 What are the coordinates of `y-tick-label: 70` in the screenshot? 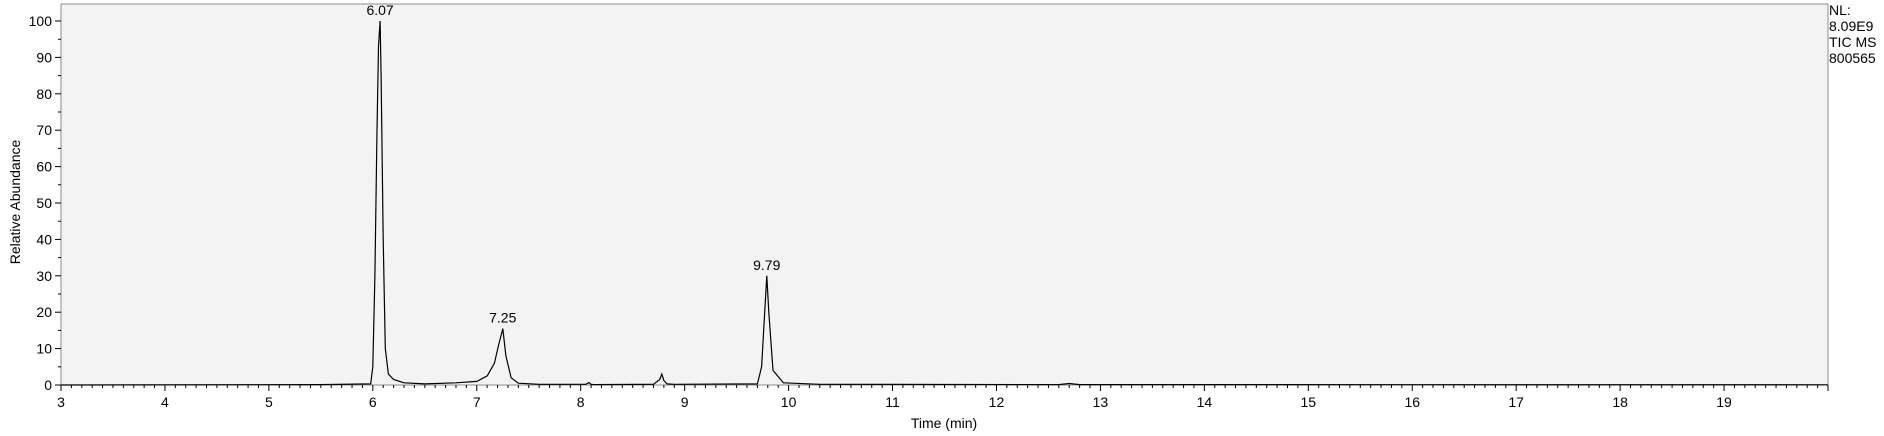 It's located at (44, 130).